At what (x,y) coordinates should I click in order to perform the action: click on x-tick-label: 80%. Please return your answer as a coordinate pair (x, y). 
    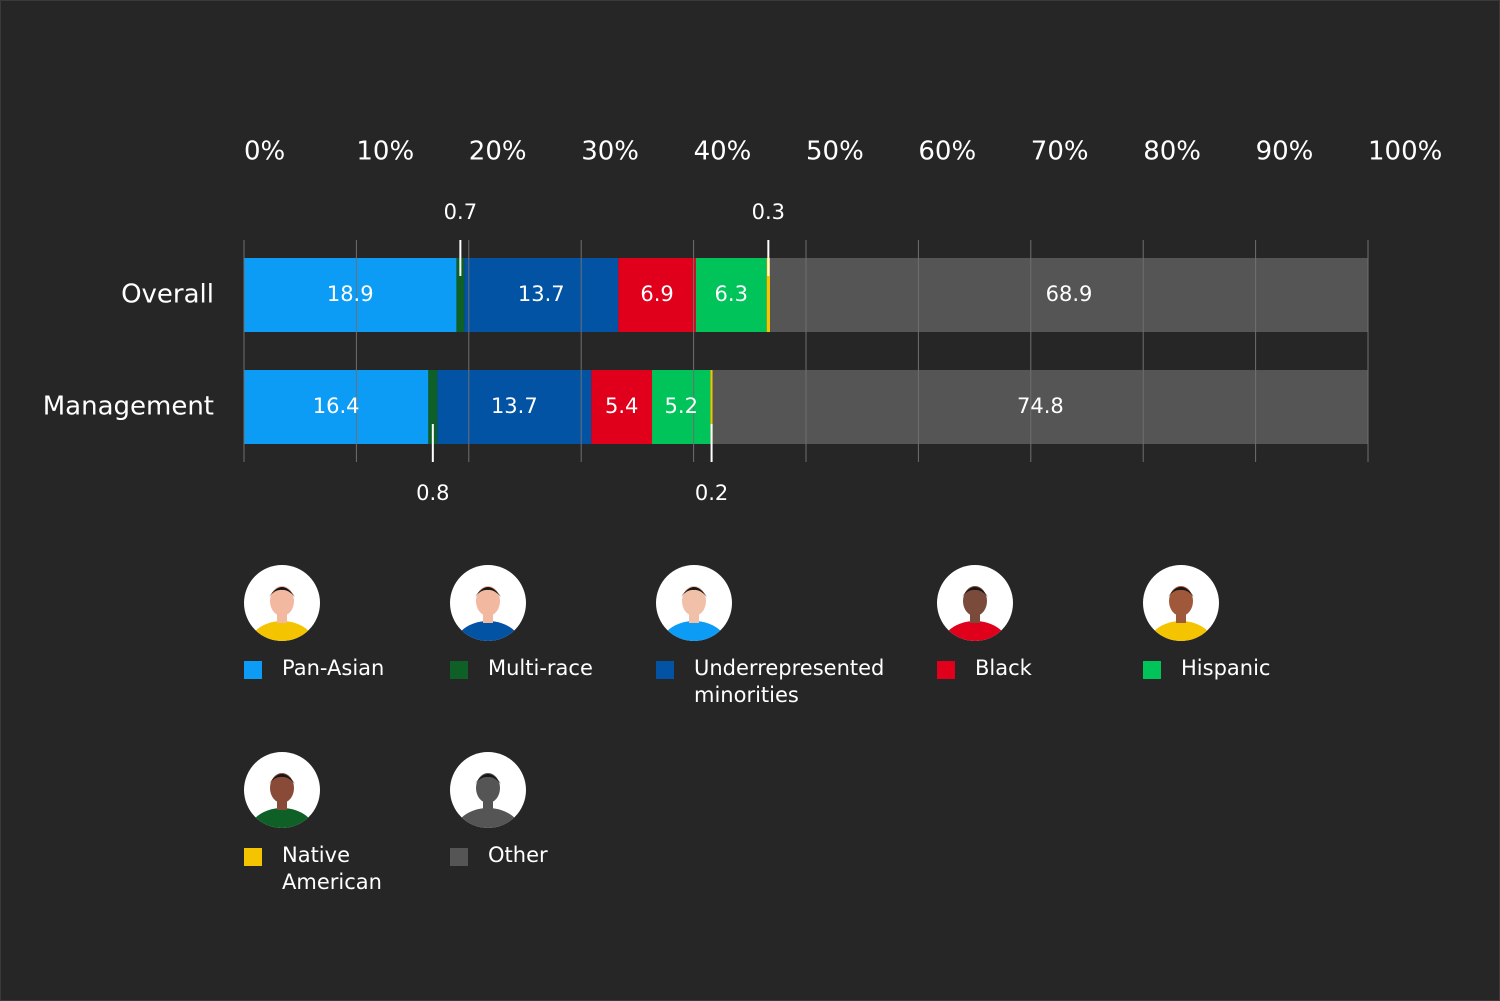
    Looking at the image, I should click on (1172, 152).